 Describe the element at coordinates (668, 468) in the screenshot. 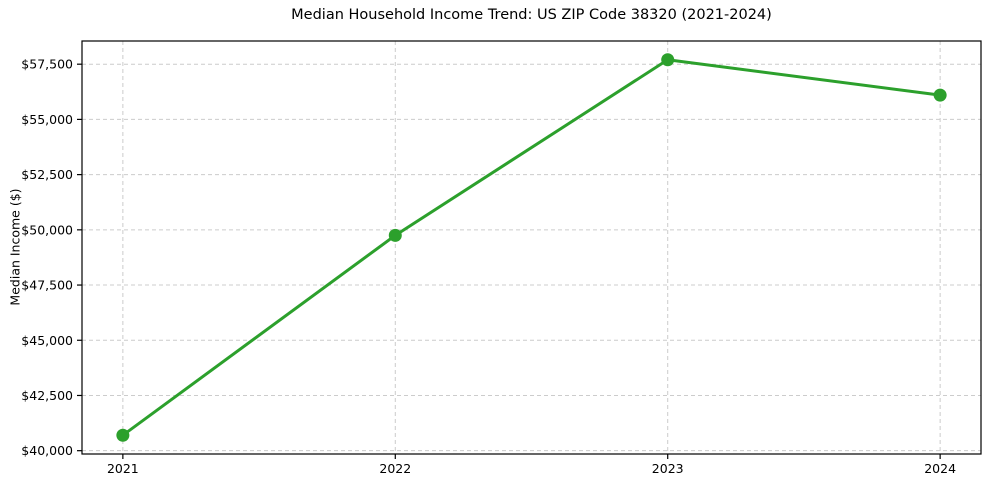

I see `x-tick-label: 2023` at that location.